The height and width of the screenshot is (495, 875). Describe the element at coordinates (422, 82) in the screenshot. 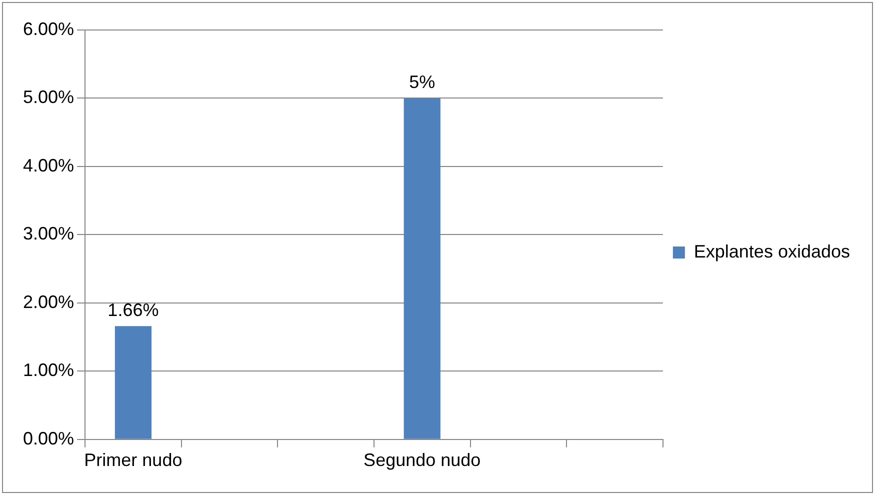

I see `data-label: 5%` at that location.